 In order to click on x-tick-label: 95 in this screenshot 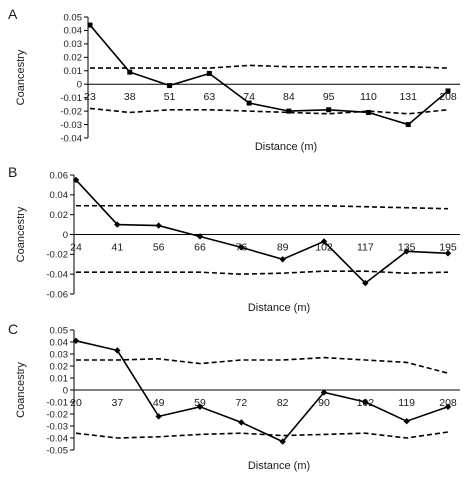, I will do `click(329, 97)`.